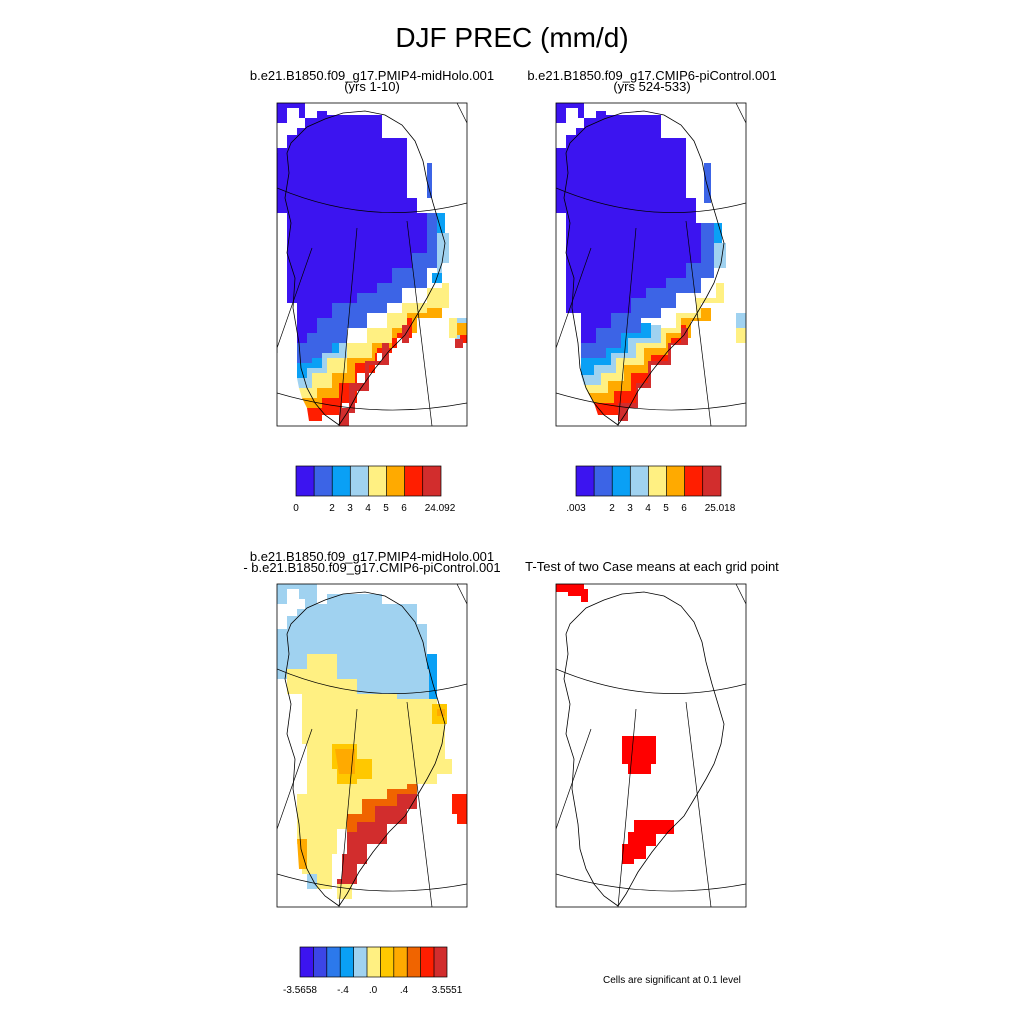  I want to click on map-panel-diff, so click(372, 745).